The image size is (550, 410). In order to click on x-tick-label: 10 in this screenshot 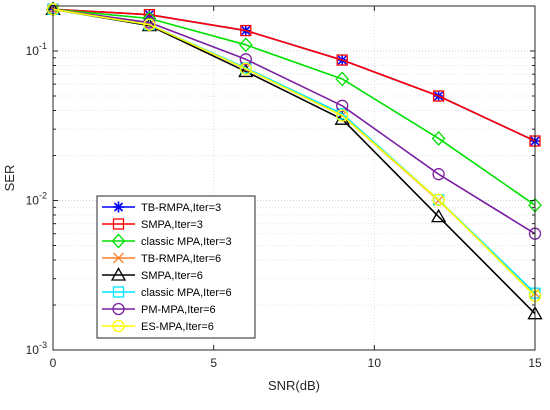, I will do `click(375, 363)`.